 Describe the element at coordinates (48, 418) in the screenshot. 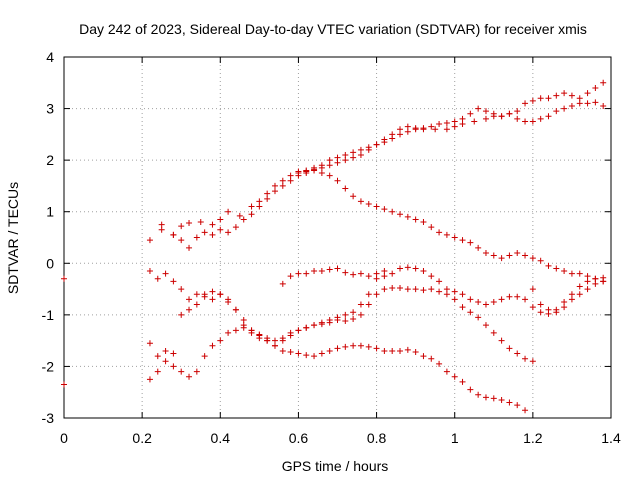

I see `y-tick-label: -3` at that location.